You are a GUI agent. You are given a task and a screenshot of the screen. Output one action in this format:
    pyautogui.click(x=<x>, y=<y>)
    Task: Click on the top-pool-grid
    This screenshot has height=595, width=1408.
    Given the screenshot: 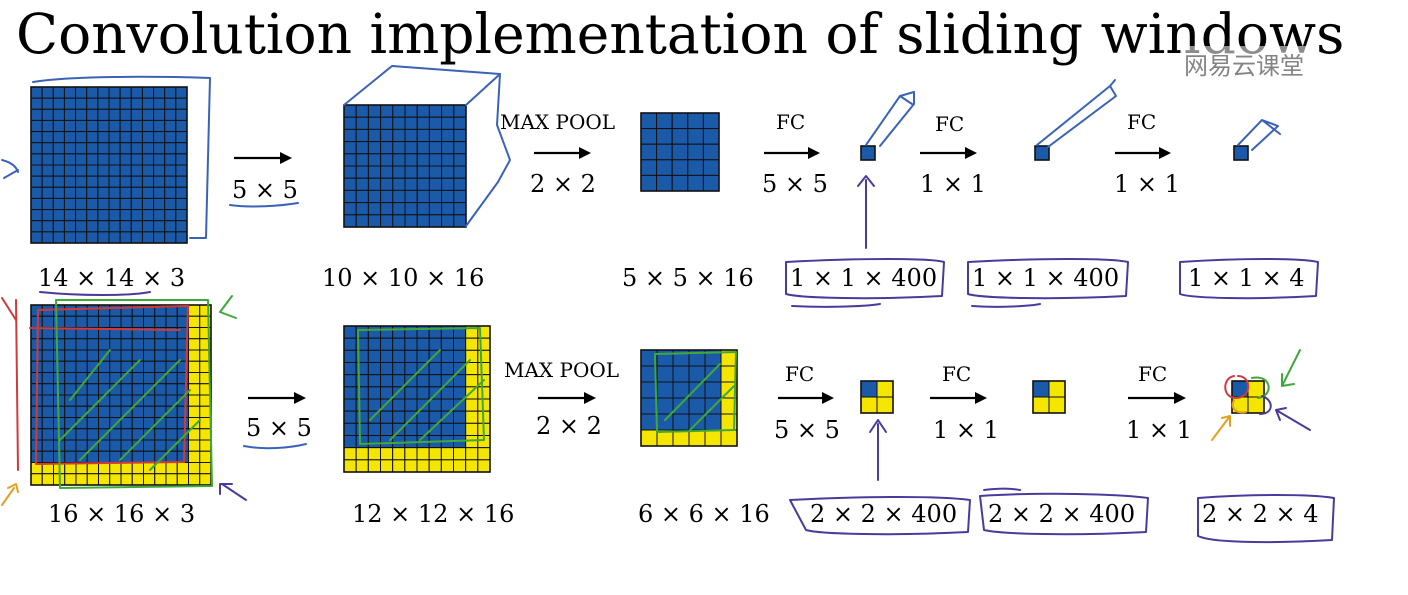 What is the action you would take?
    pyautogui.click(x=680, y=152)
    